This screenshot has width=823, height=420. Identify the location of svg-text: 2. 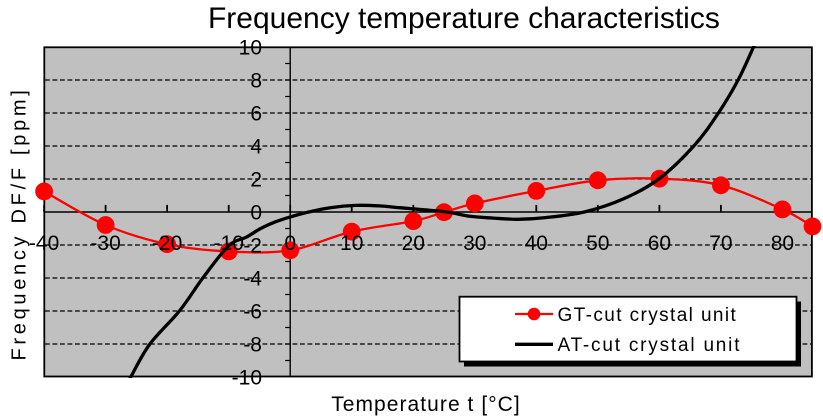
(256, 180).